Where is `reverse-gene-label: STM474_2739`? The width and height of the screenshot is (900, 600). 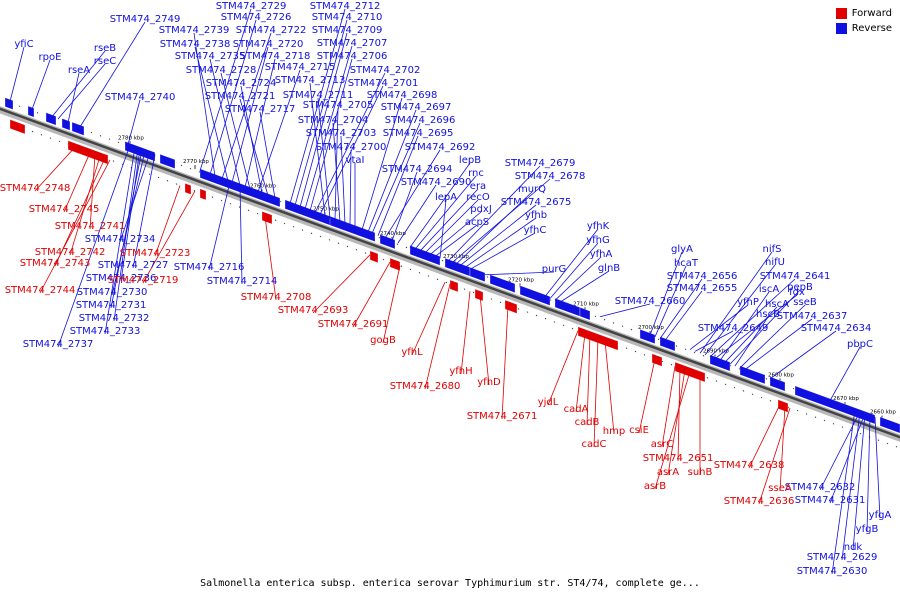 reverse-gene-label: STM474_2739 is located at coordinates (194, 30).